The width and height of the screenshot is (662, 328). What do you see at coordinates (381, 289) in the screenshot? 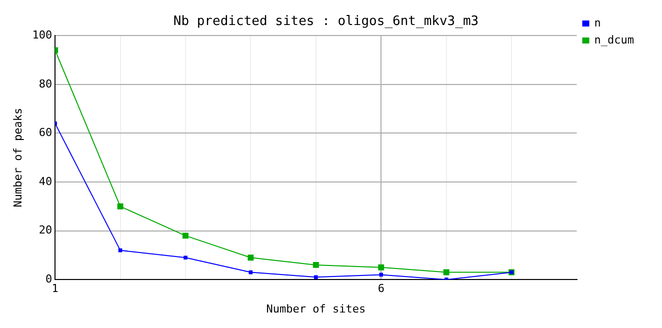
I see `x-tick-label: 6` at bounding box center [381, 289].